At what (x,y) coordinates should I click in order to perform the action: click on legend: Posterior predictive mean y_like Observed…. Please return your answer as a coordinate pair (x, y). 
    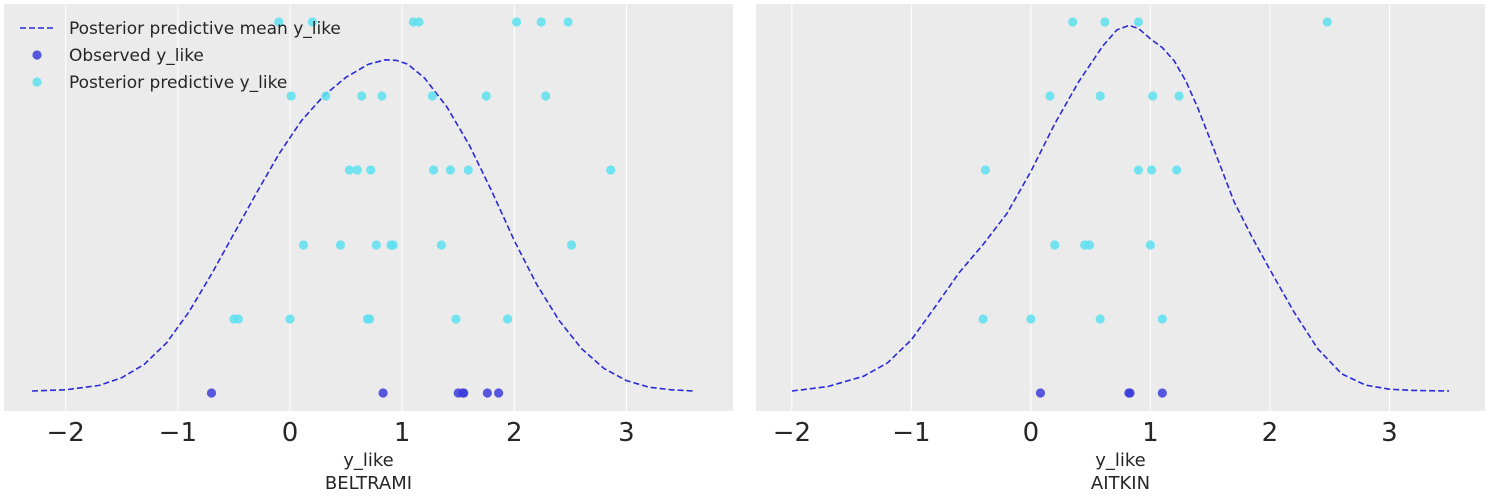
    Looking at the image, I should click on (180, 56).